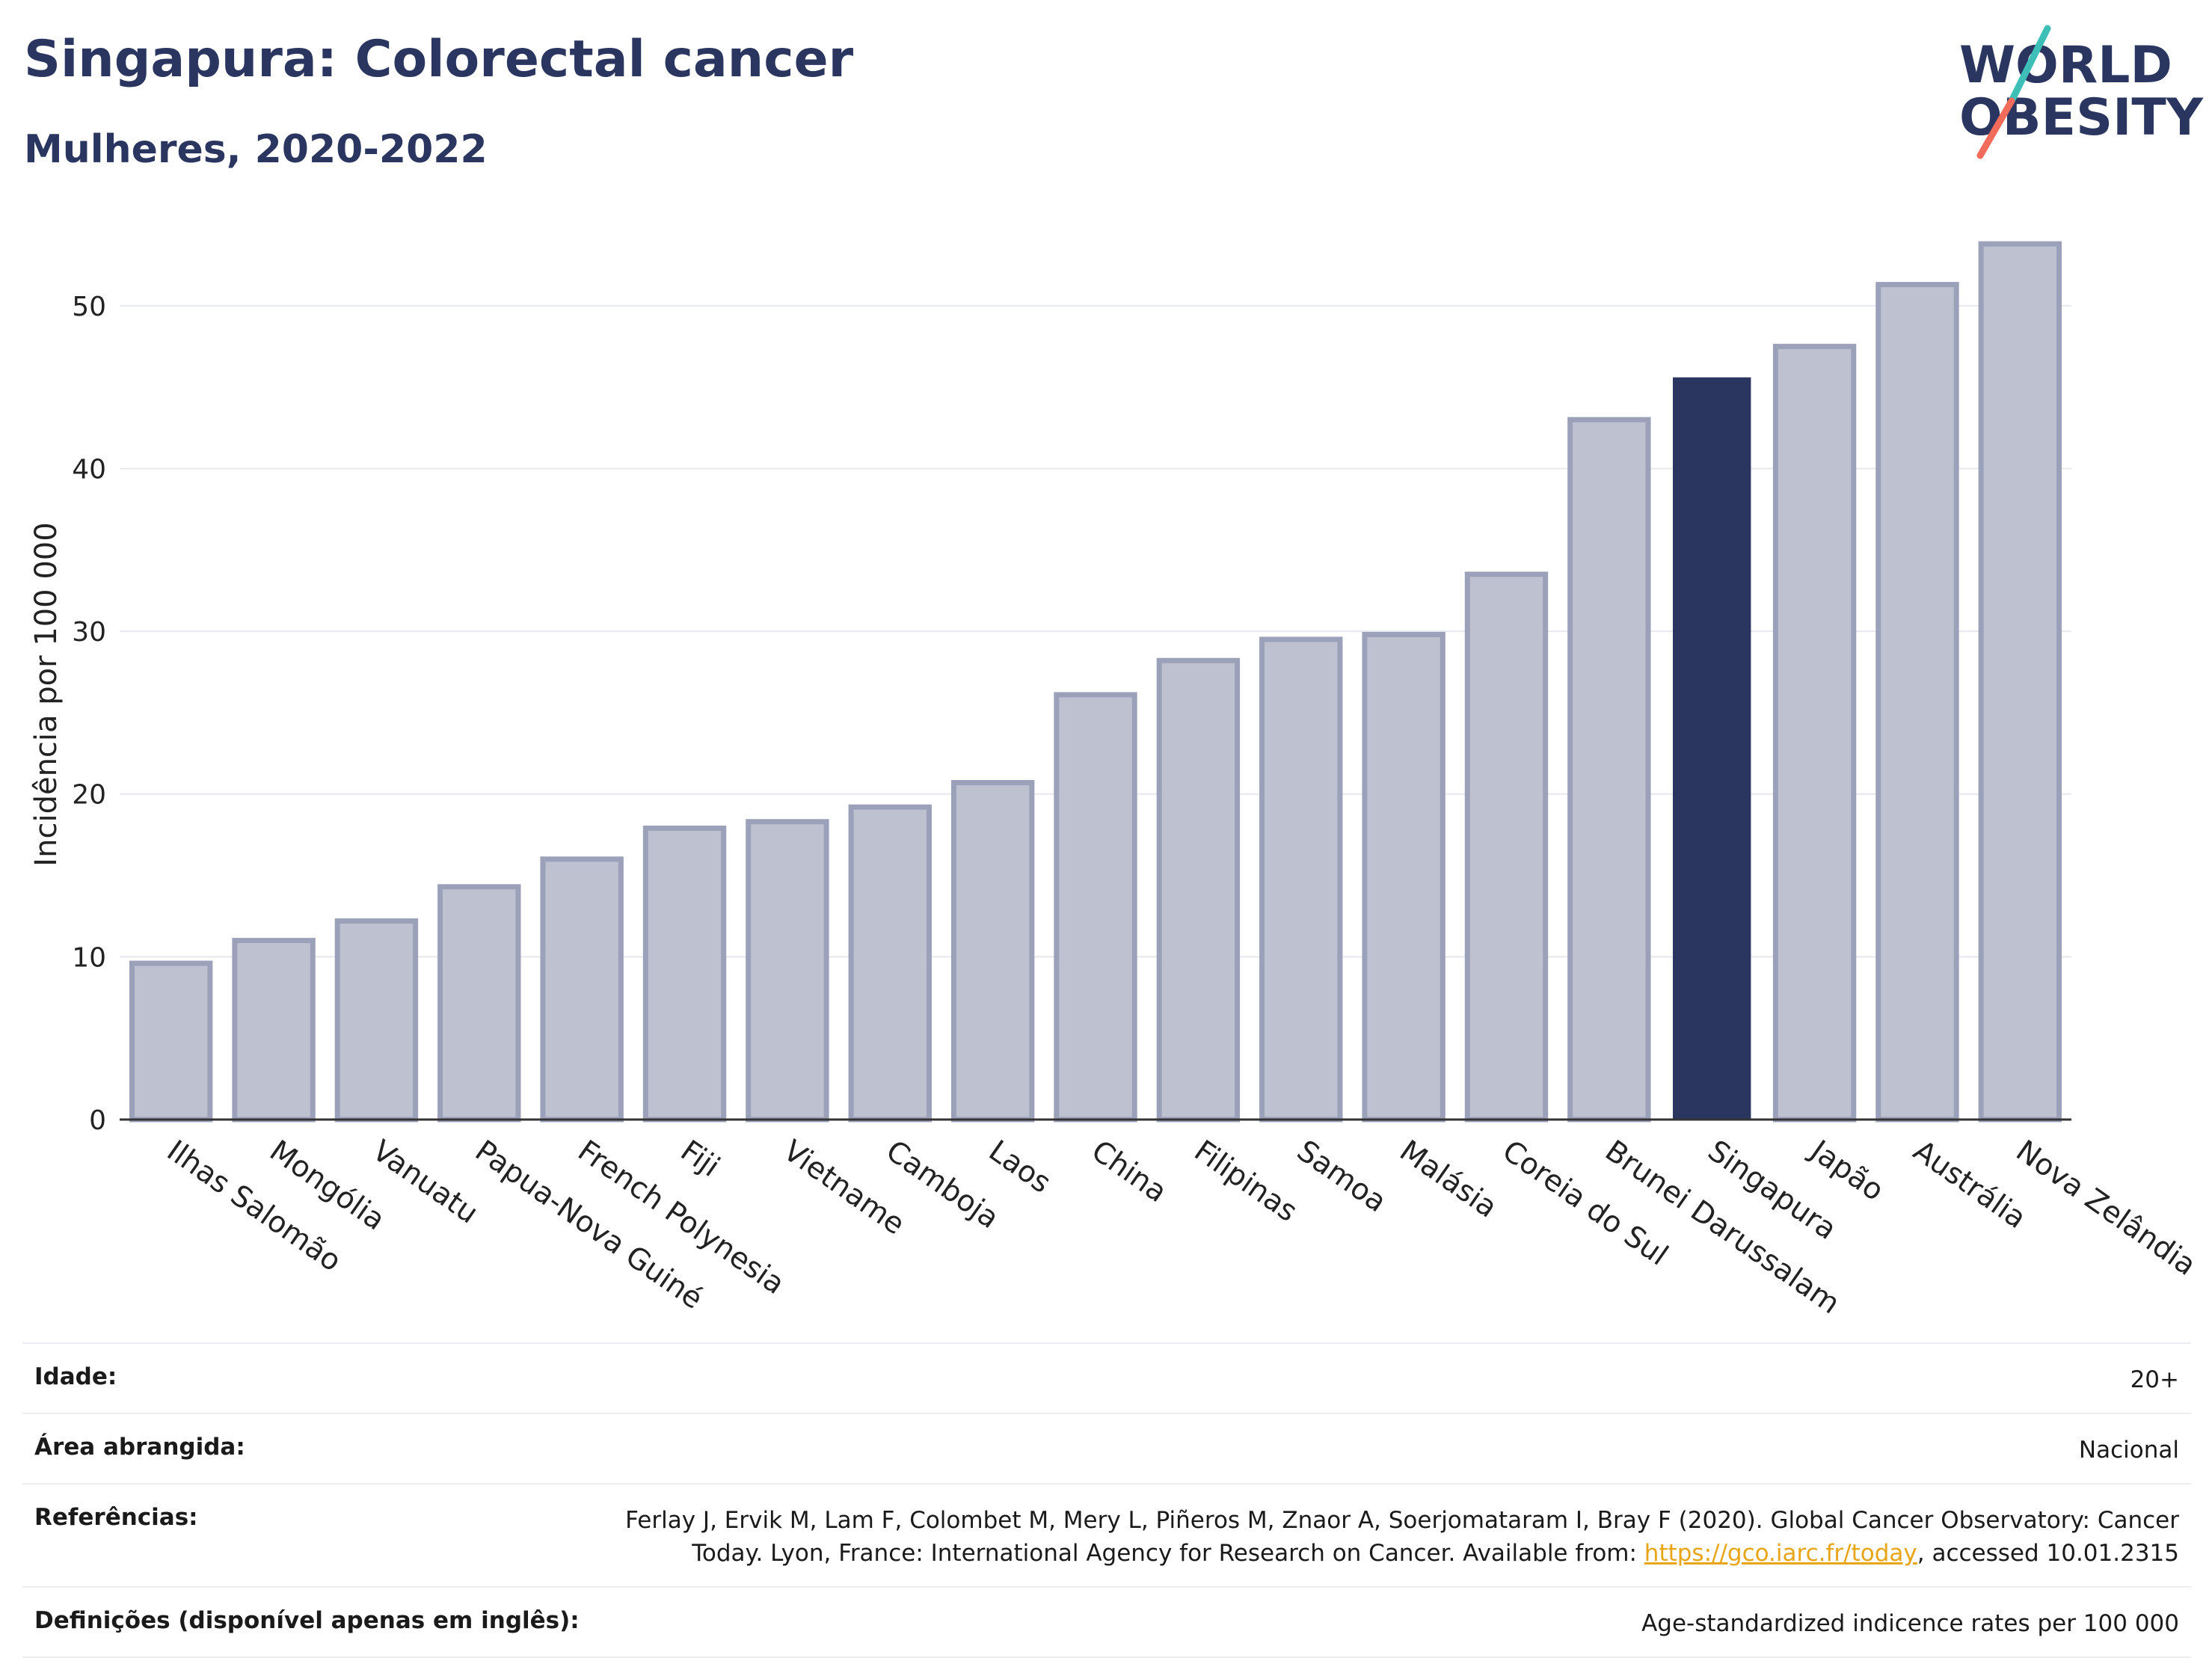 This screenshot has height=1658, width=2212. Describe the element at coordinates (89, 957) in the screenshot. I see `y-tick-label: 10` at that location.